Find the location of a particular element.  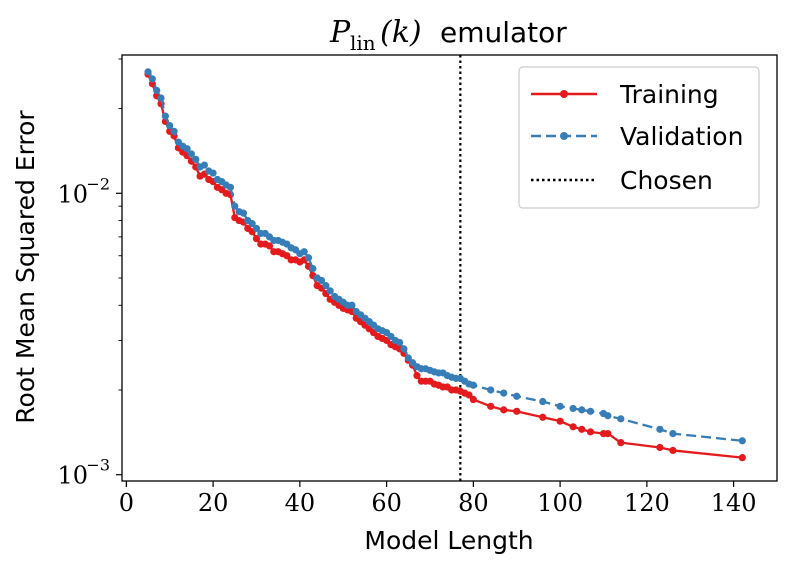

x-tick-label-5: 100 is located at coordinates (560, 503).